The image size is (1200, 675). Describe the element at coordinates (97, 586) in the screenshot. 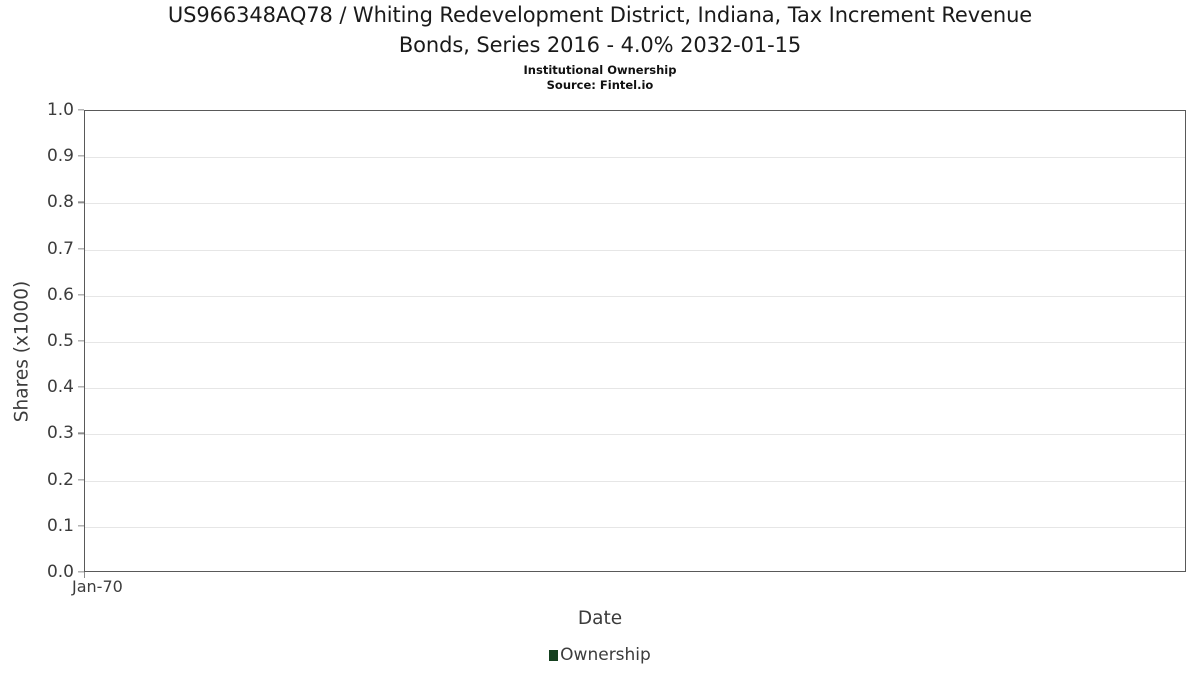

I see `x-axis-tick-label: Jan-70` at that location.